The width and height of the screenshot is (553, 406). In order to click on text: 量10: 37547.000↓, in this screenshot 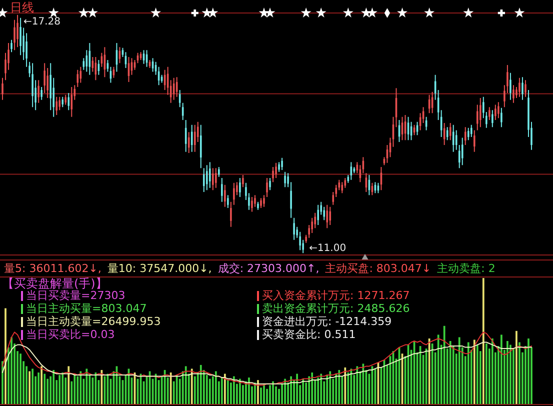, I will do `click(159, 269)`.